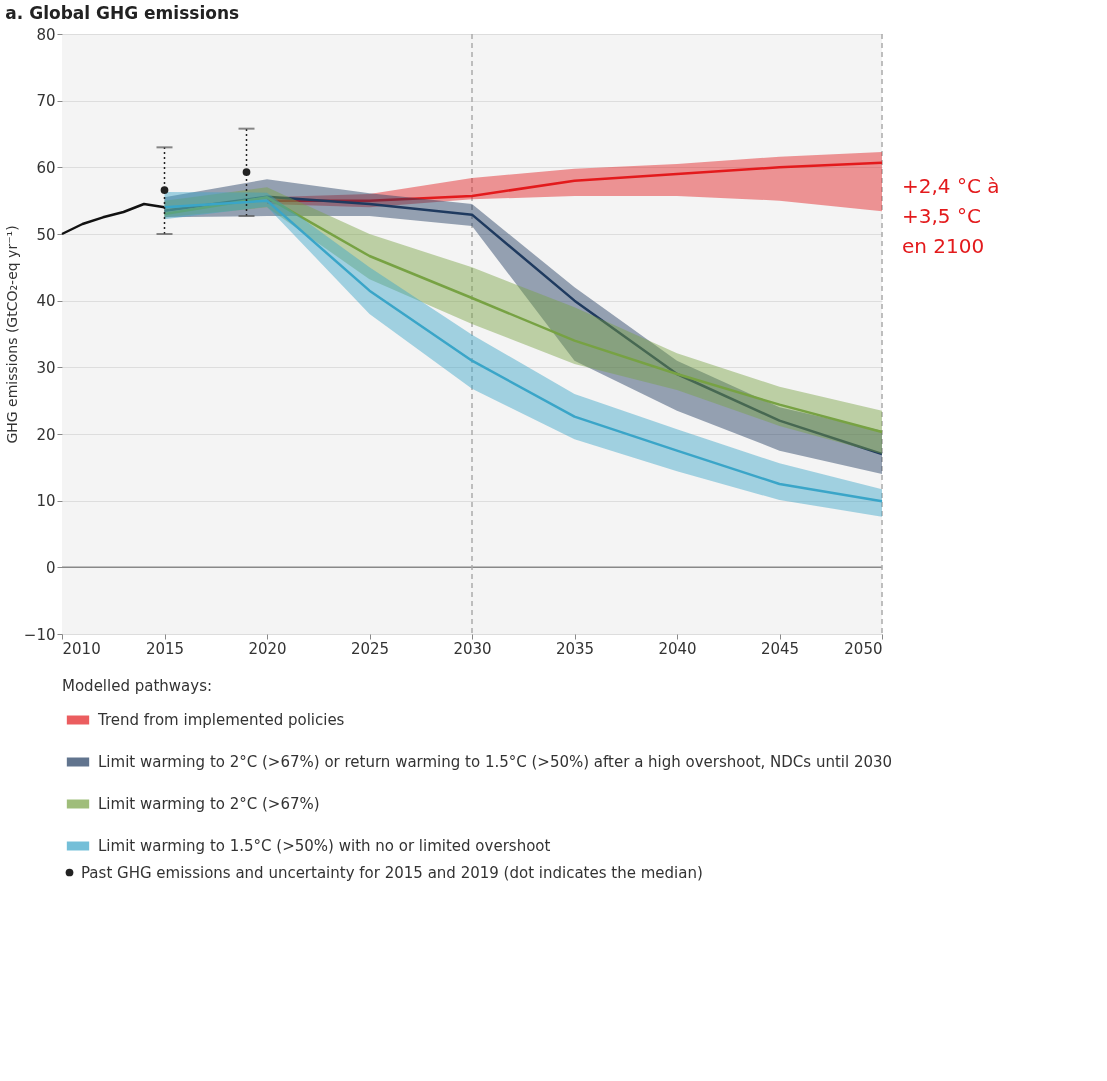 The width and height of the screenshot is (1107, 1081). What do you see at coordinates (472, 648) in the screenshot?
I see `x-tick-label: 2030` at bounding box center [472, 648].